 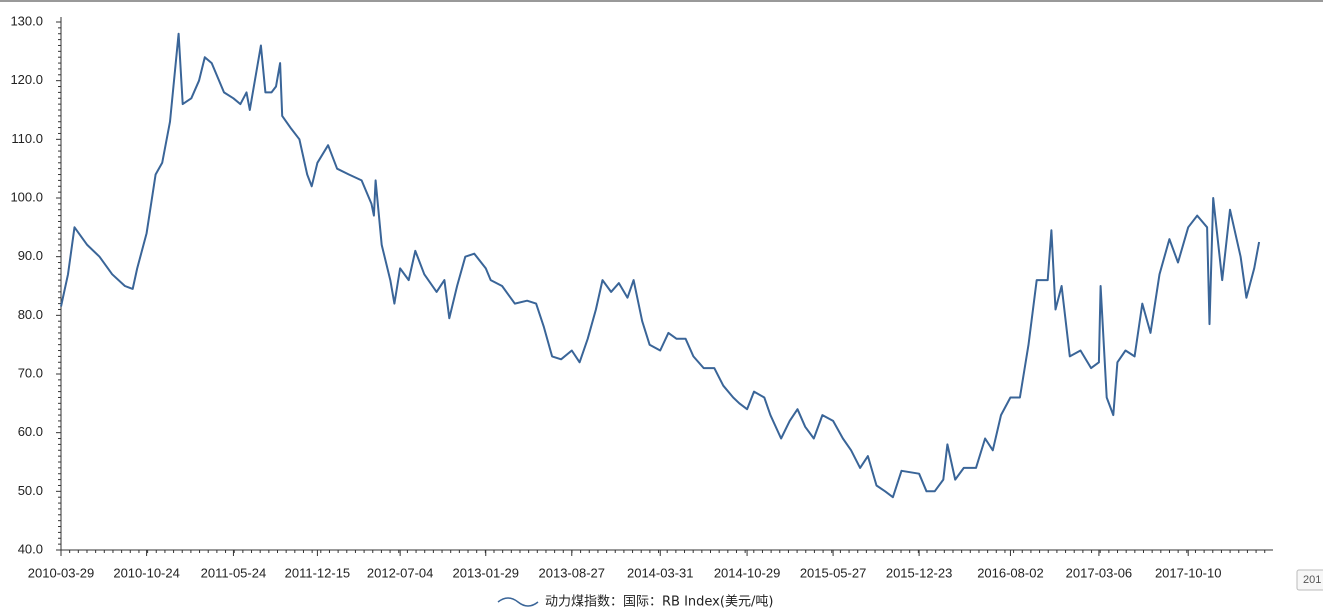 I want to click on x-tick-label: 2015-12-23, so click(x=919, y=572).